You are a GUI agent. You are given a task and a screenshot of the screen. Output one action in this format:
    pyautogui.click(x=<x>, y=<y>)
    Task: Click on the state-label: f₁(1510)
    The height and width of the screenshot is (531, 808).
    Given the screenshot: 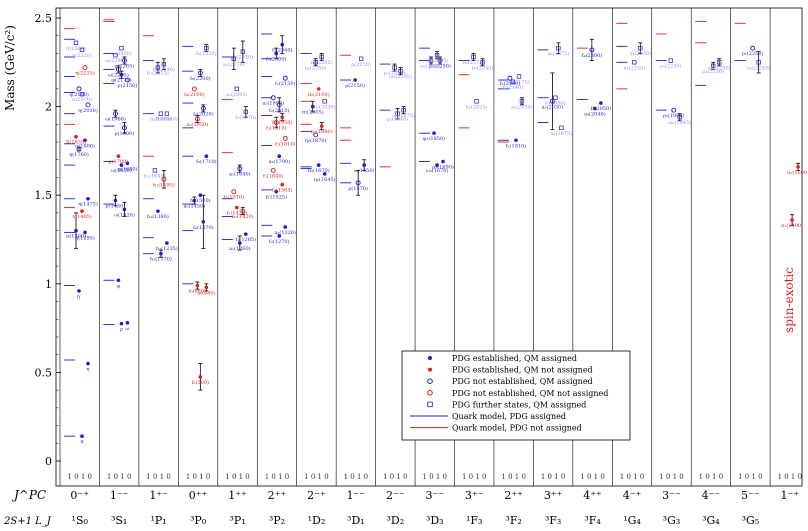 What is the action you would take?
    pyautogui.click(x=234, y=197)
    